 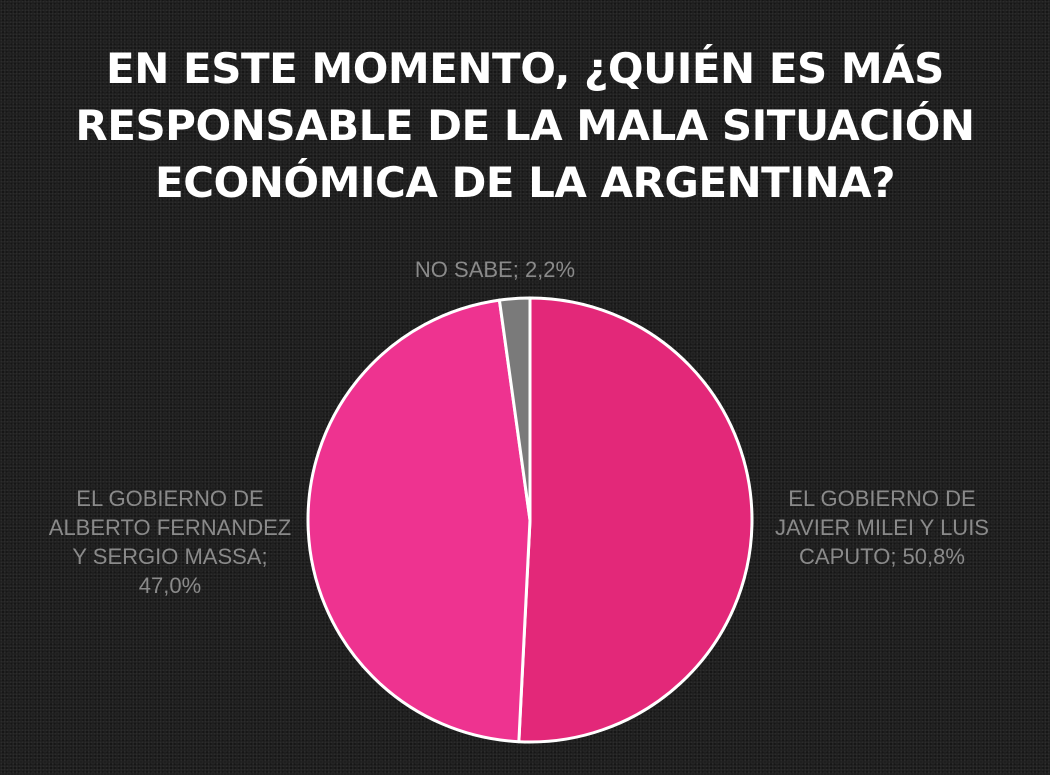 What do you see at coordinates (882, 556) in the screenshot?
I see `slice-label-milei-line-3: CAPUTO; 50,8%` at bounding box center [882, 556].